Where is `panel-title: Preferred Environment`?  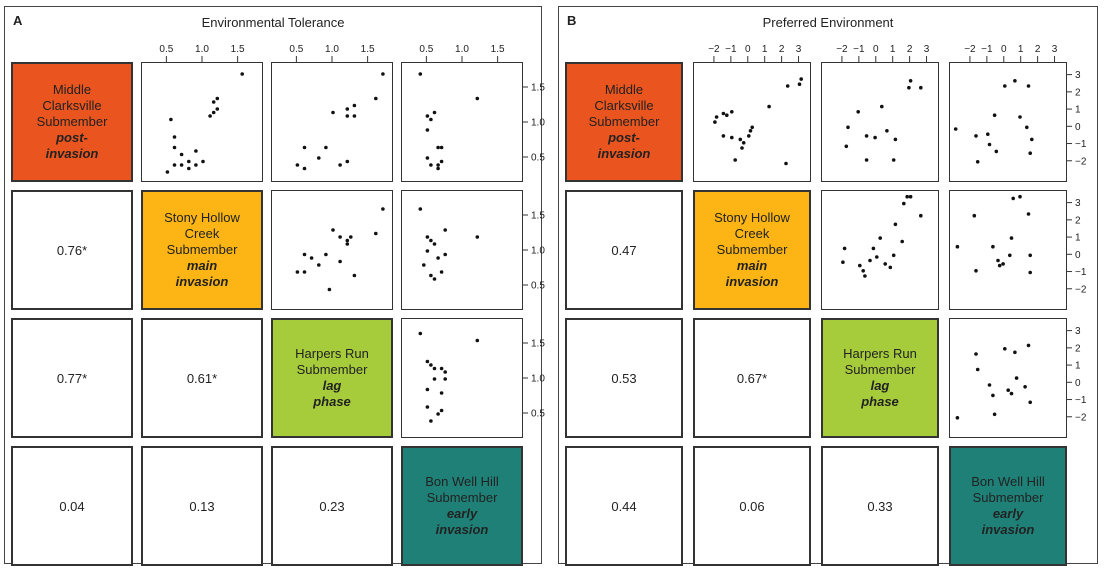 panel-title: Preferred Environment is located at coordinates (828, 22).